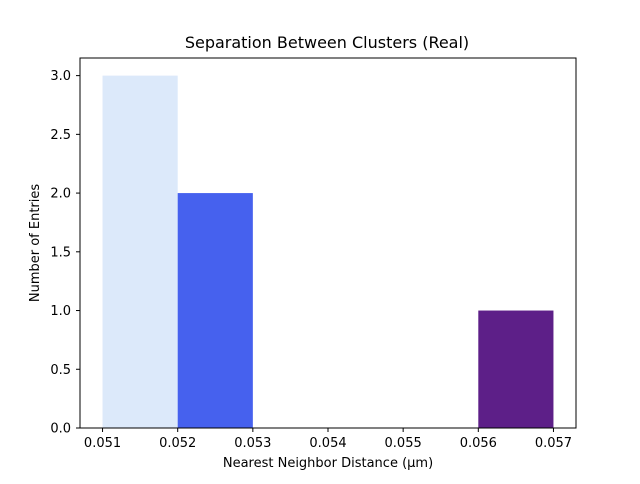 The image size is (640, 484). What do you see at coordinates (403, 443) in the screenshot?
I see `x-tick-label: 0.055` at bounding box center [403, 443].